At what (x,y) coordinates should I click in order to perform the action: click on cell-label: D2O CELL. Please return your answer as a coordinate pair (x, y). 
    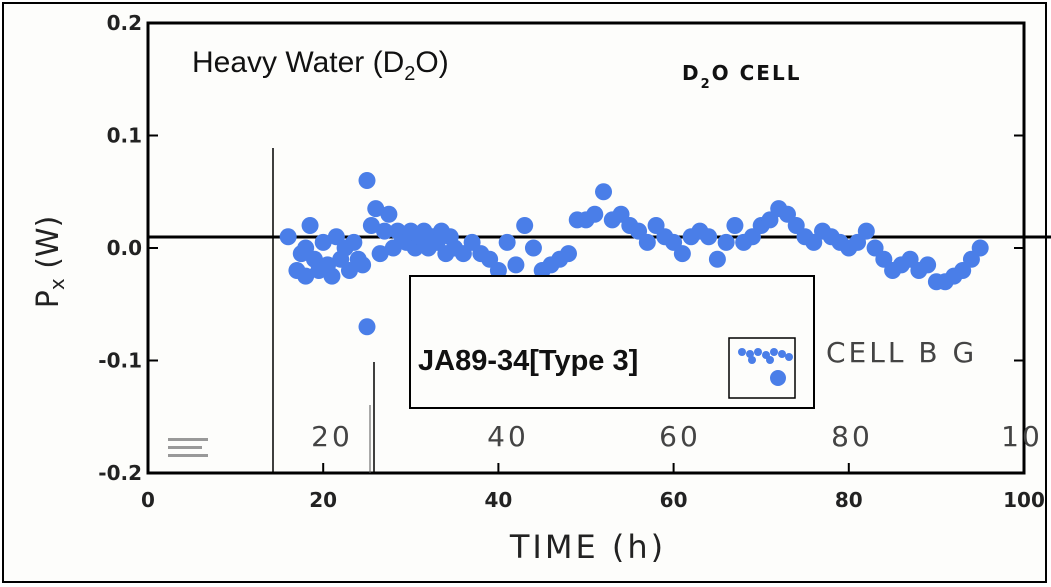
    Looking at the image, I should click on (741, 76).